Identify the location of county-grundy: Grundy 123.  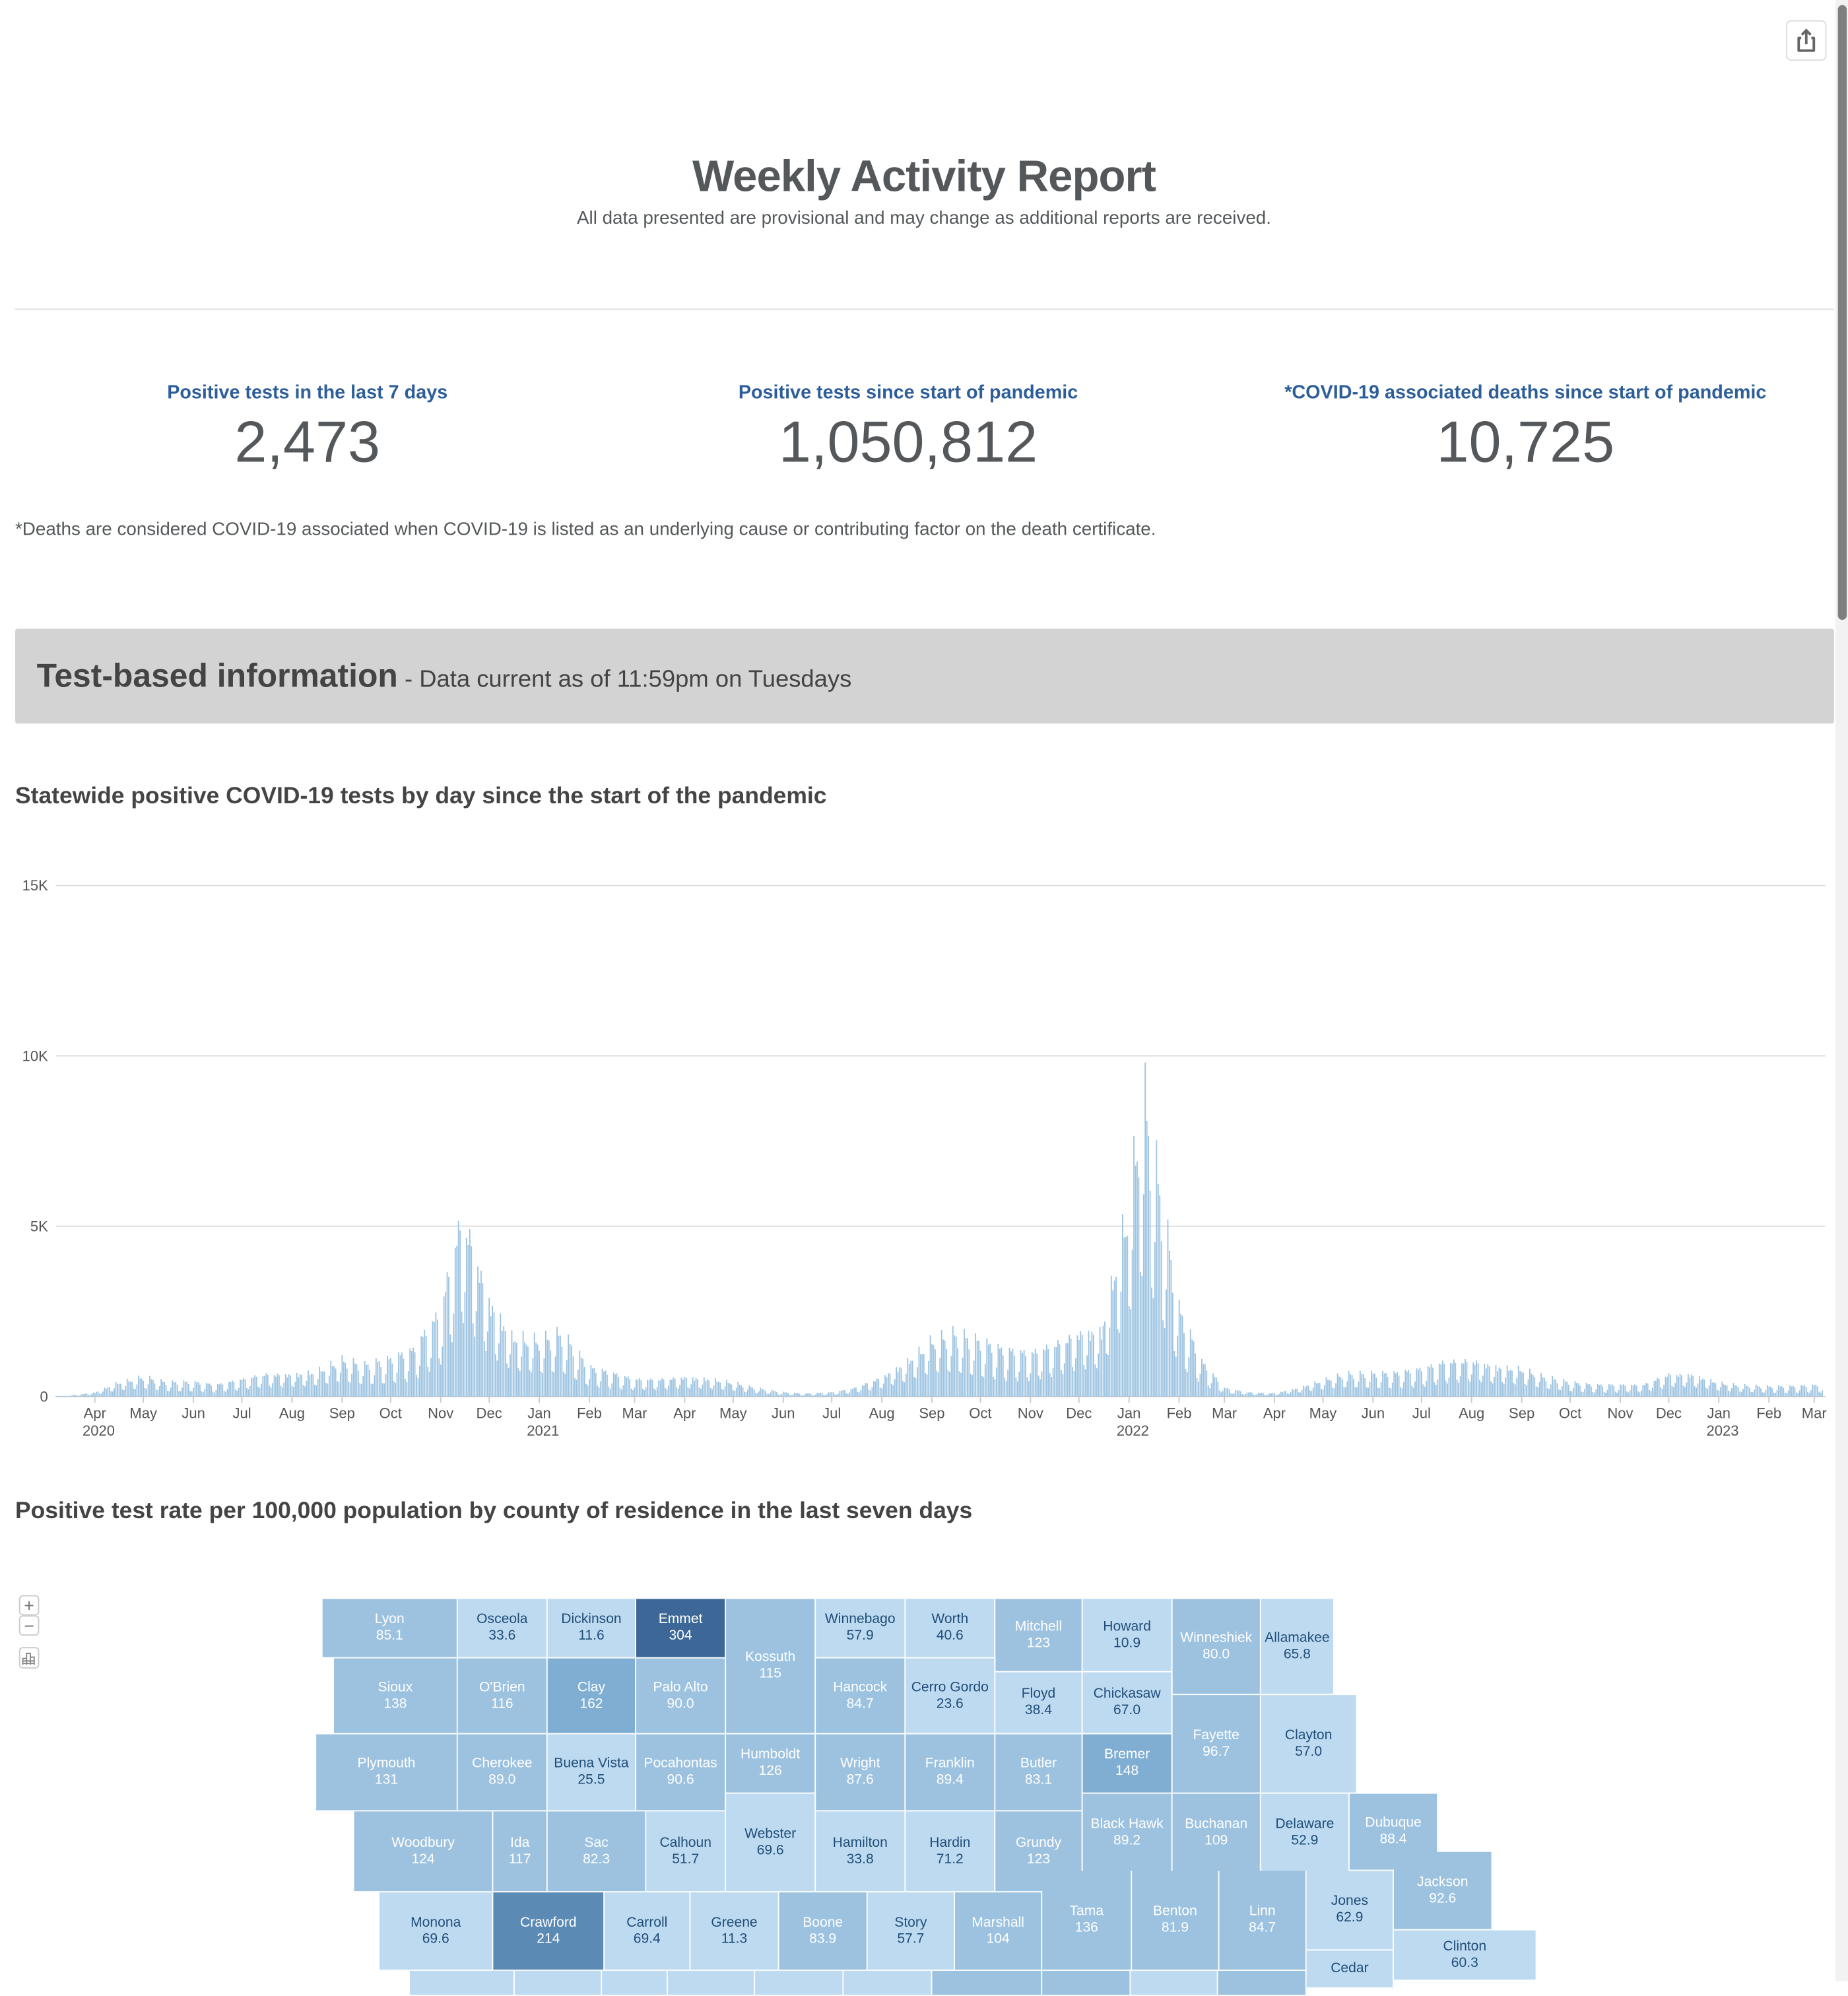
(1039, 1852).